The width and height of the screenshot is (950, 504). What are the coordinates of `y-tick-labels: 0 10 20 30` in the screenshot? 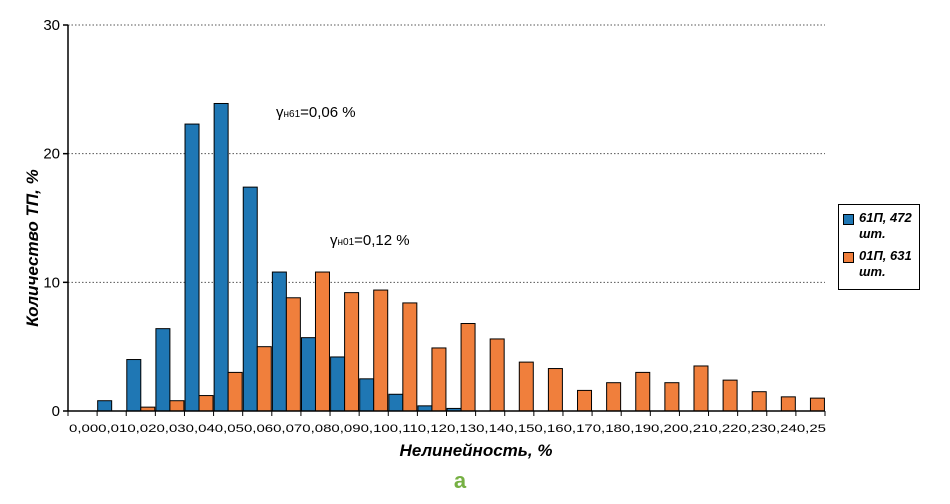 It's located at (51, 218).